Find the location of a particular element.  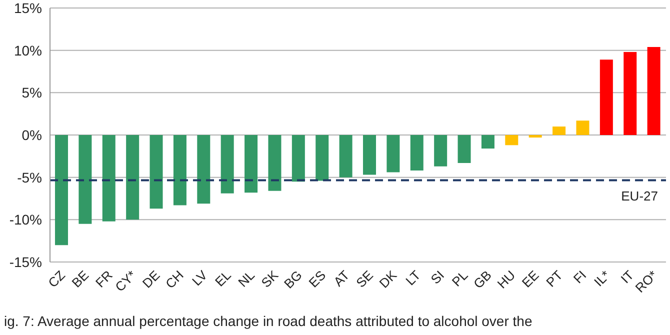

x-tick-label: BE is located at coordinates (80, 278).